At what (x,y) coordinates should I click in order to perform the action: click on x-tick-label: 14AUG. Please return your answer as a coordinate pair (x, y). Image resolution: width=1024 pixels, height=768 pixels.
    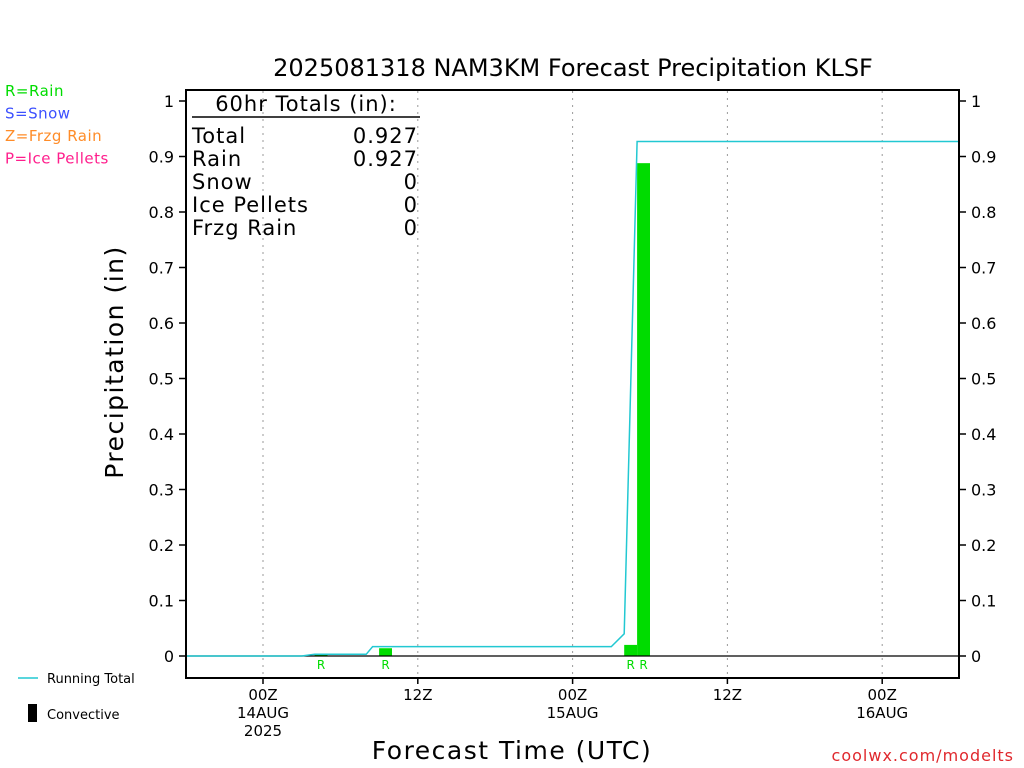
    Looking at the image, I should click on (263, 713).